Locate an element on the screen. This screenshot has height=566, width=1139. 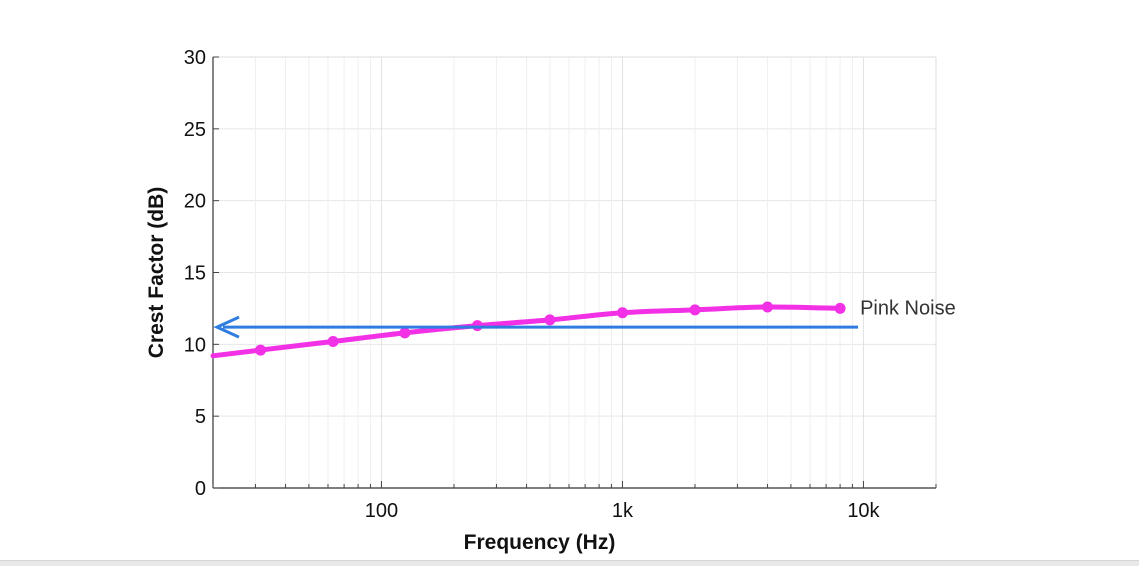
window-bottom-edge is located at coordinates (569, 563).